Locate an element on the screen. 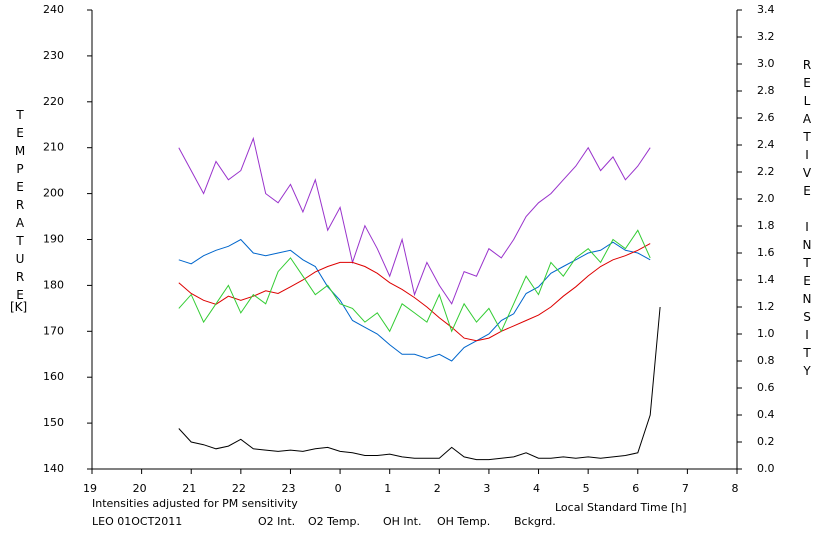 This screenshot has height=535, width=828. y-tick-label: 190 is located at coordinates (53, 239).